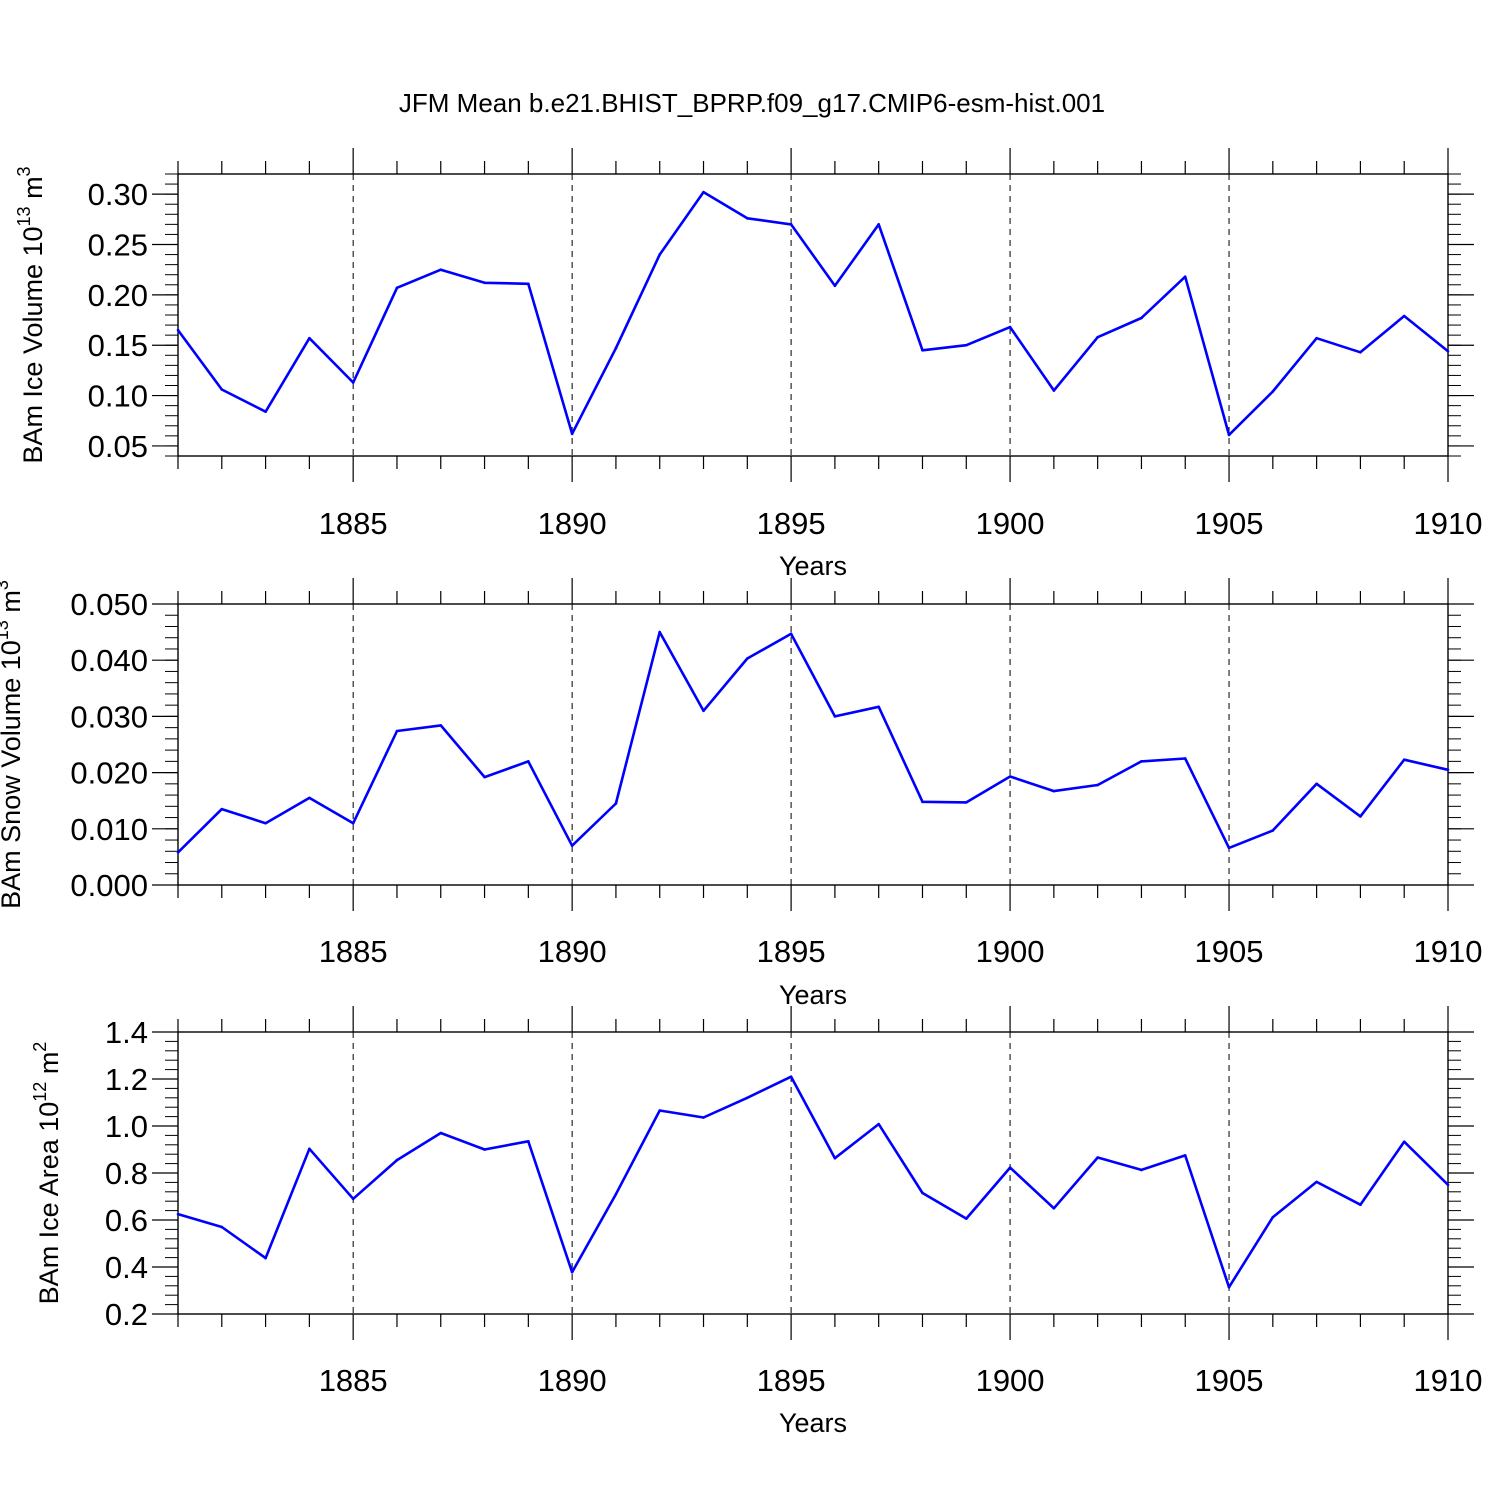 The image size is (1500, 1505). I want to click on y-tick-label: 0.020, so click(109, 773).